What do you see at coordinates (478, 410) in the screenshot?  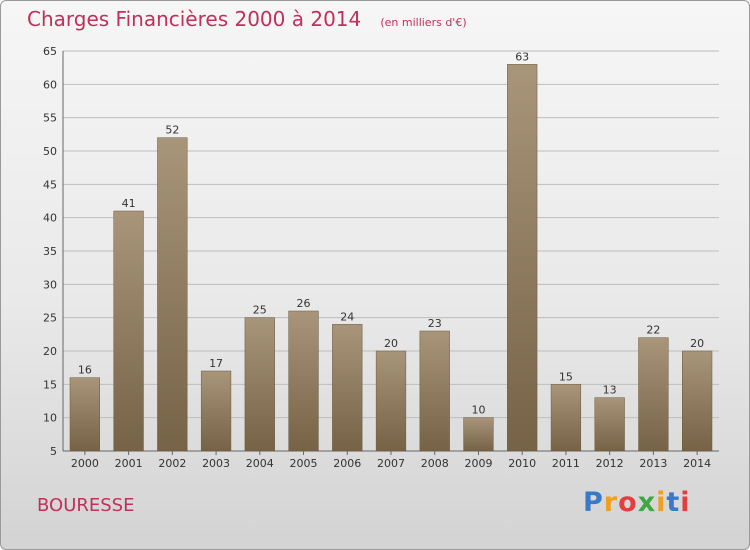 I see `value-label-2009: 10` at bounding box center [478, 410].